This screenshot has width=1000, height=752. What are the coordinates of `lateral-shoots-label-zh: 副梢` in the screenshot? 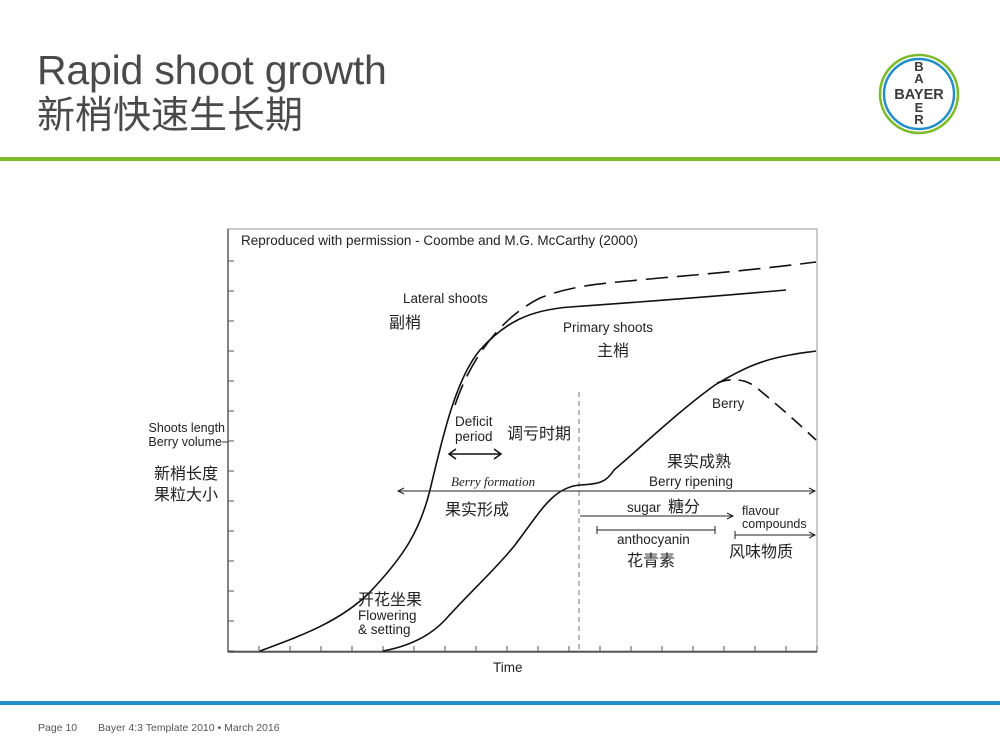 It's located at (405, 322).